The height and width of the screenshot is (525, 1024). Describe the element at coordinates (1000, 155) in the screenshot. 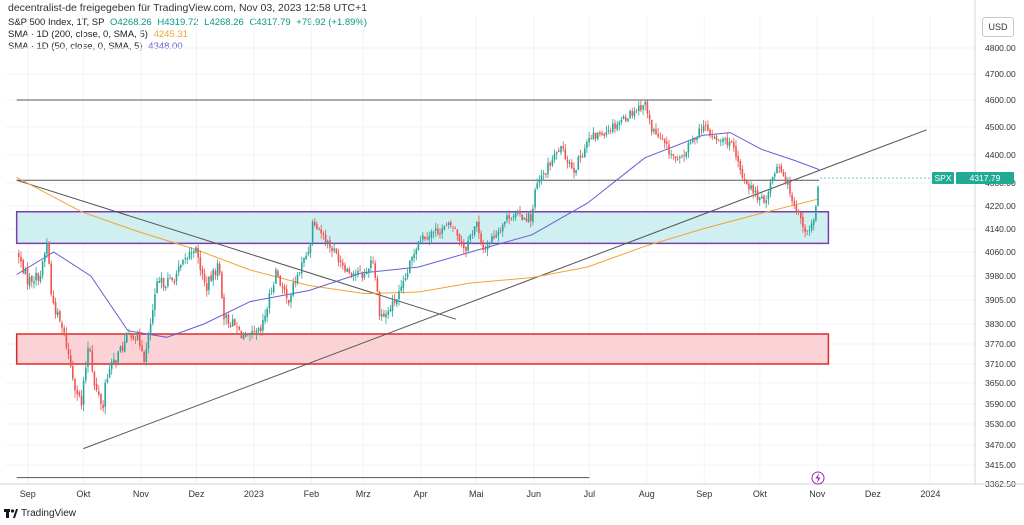

I see `y-tick-label: 4400.00` at that location.